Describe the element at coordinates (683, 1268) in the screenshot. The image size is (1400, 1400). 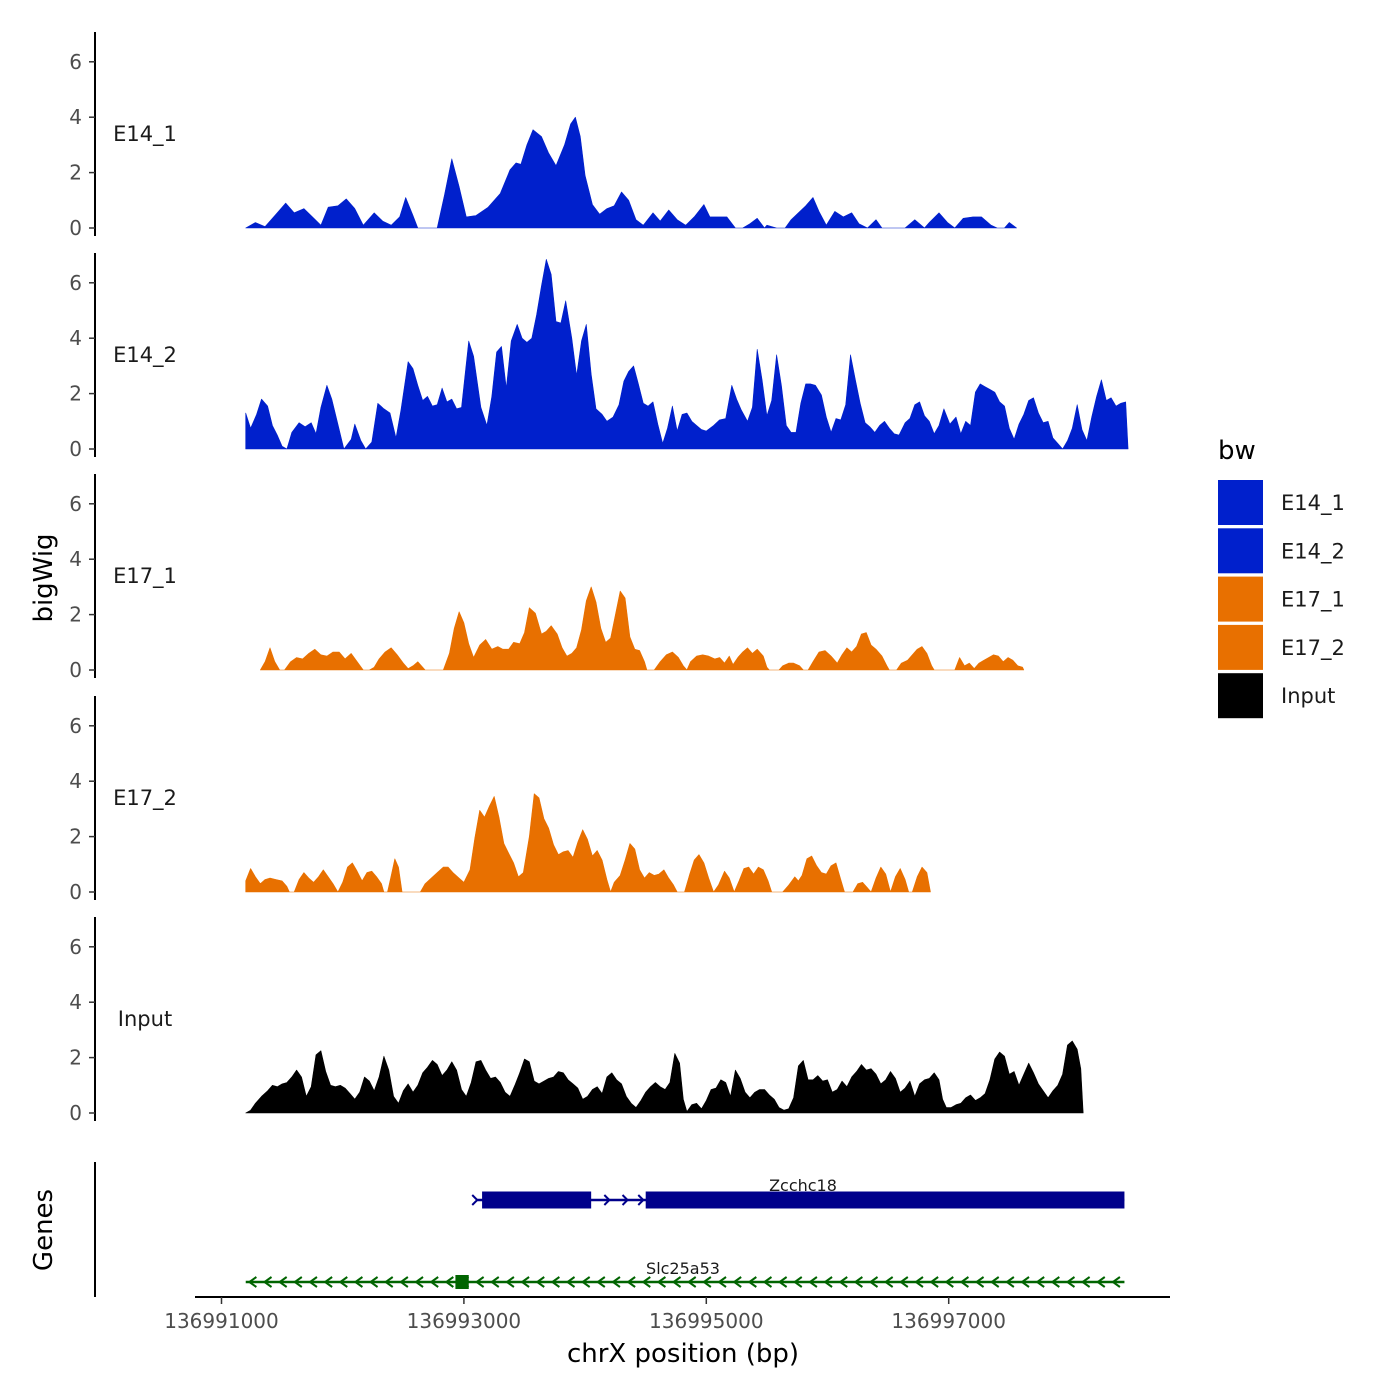
I see `gene-label-Slc25a53: Slc25a53` at that location.